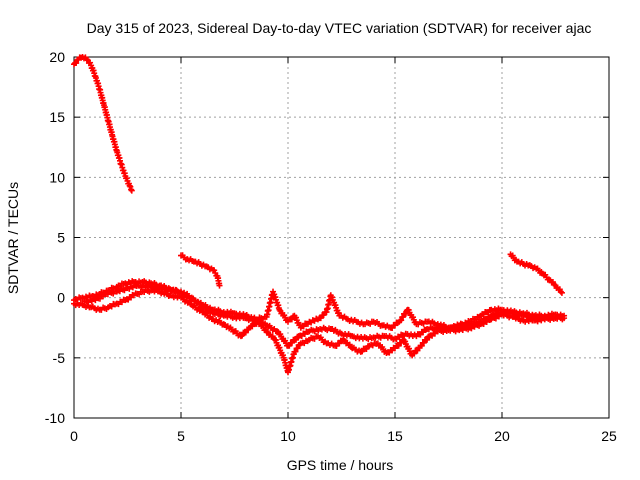  What do you see at coordinates (57, 177) in the screenshot?
I see `y-tick-label: 10` at bounding box center [57, 177].